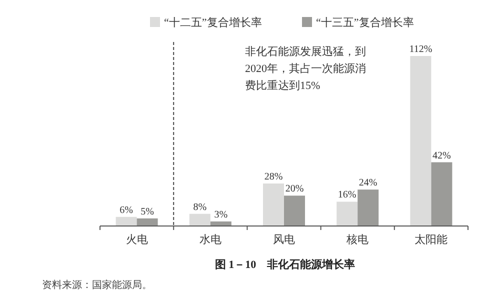  I want to click on data-label: 5%, so click(147, 212).